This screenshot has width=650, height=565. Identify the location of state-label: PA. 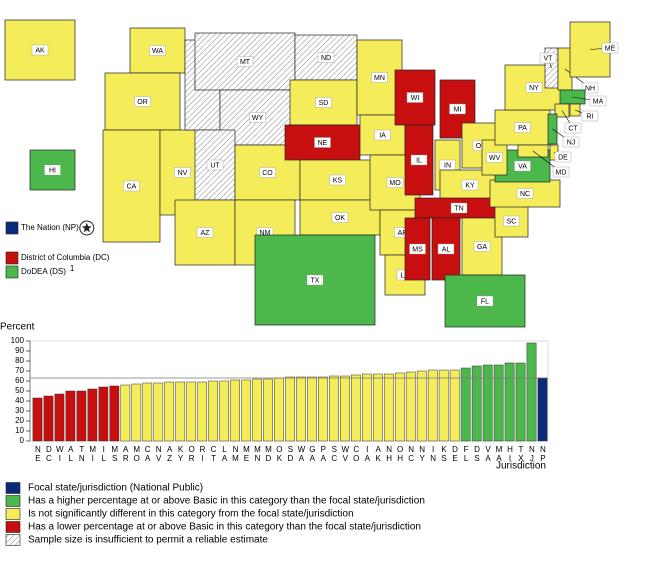
(522, 128).